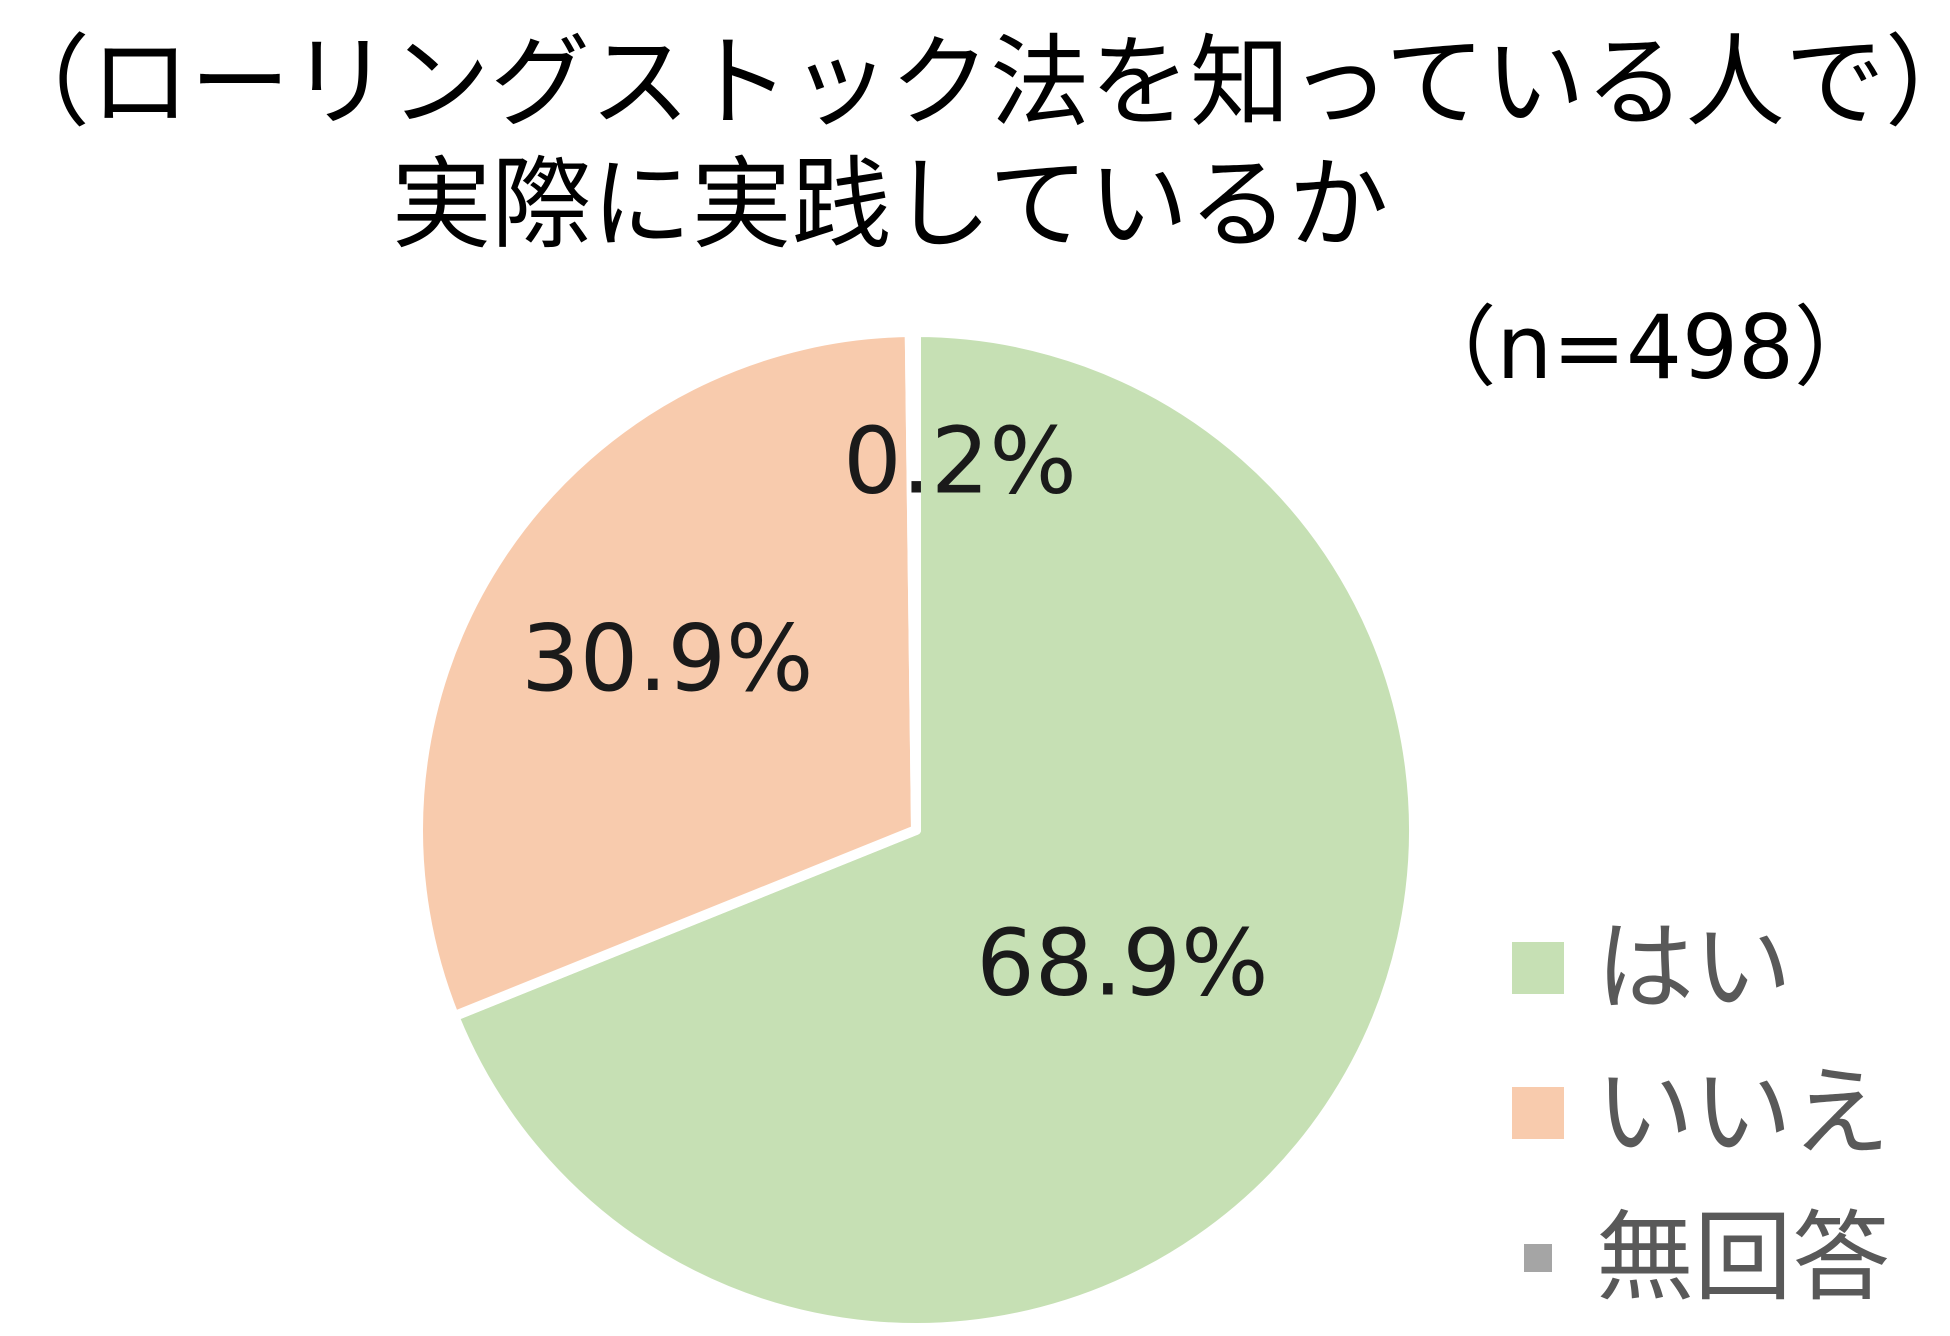 Image resolution: width=1950 pixels, height=1336 pixels. What do you see at coordinates (890, 204) in the screenshot?
I see `chart-title-line-2: 実際に実践しているか` at bounding box center [890, 204].